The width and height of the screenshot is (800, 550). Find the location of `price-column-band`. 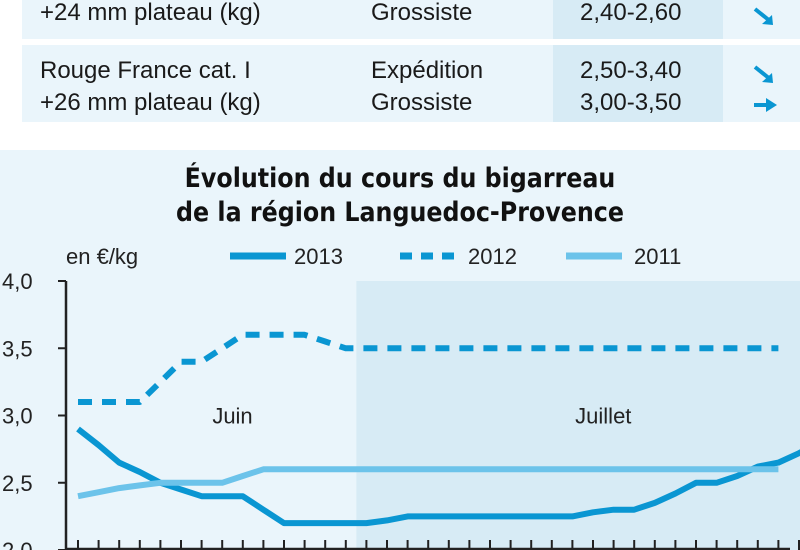

price-column-band is located at coordinates (638, 61).